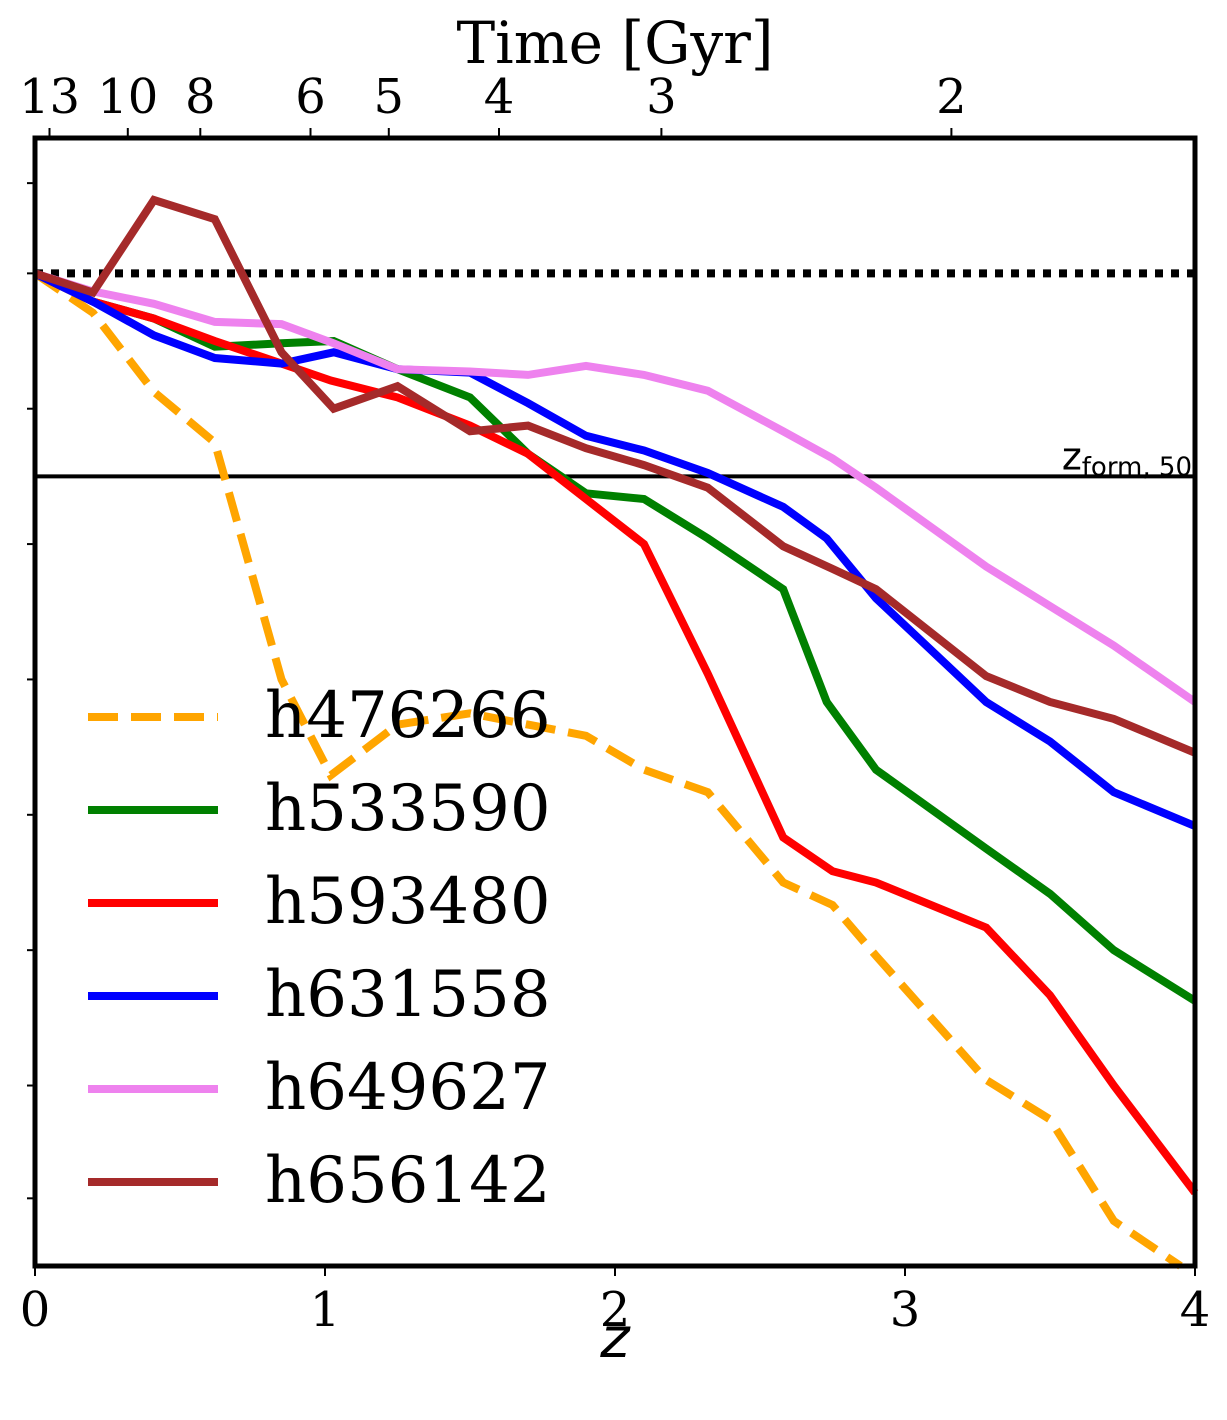 This screenshot has height=1420, width=1227. I want to click on threshold-label-z: z, so click(1072, 456).